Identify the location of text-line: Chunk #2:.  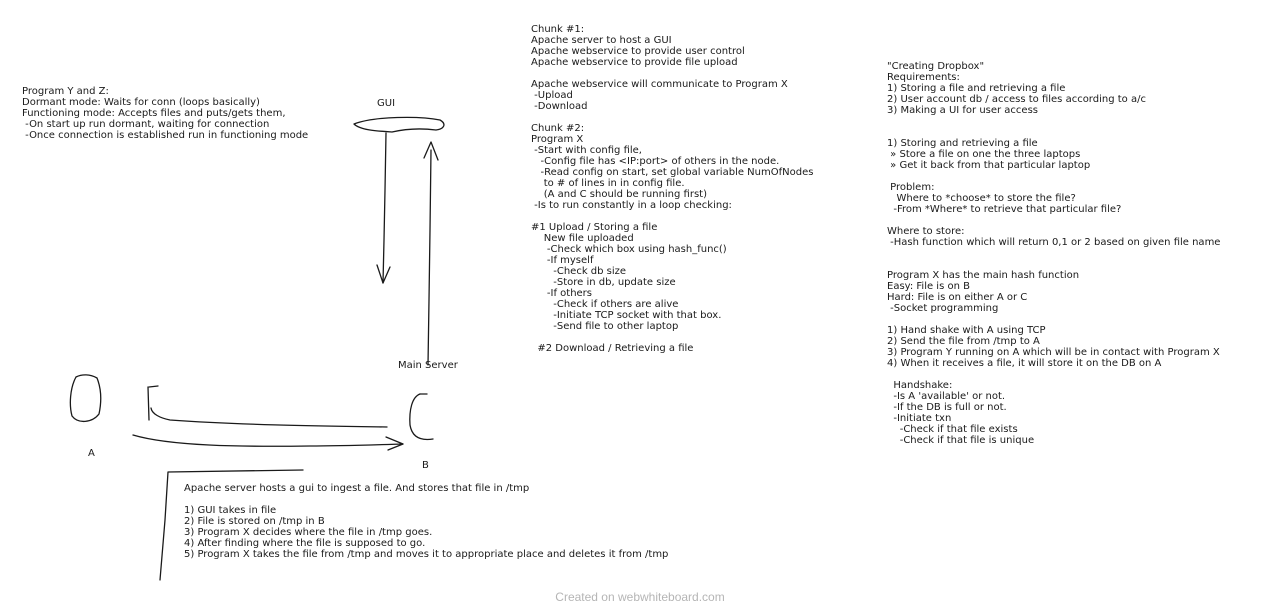
(558, 128).